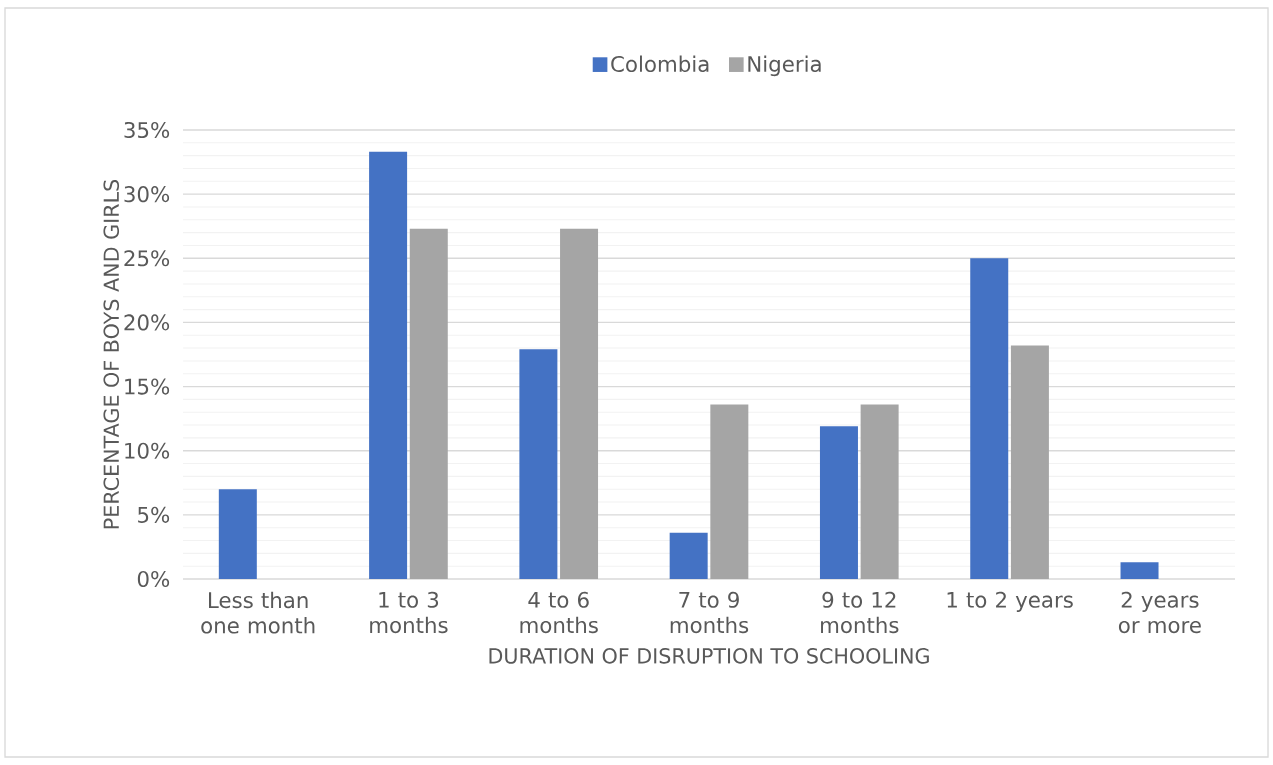 The width and height of the screenshot is (1273, 765). What do you see at coordinates (709, 656) in the screenshot?
I see `x-axis-title: DURATION OF DISRUPTION TO SCHOOLING` at bounding box center [709, 656].